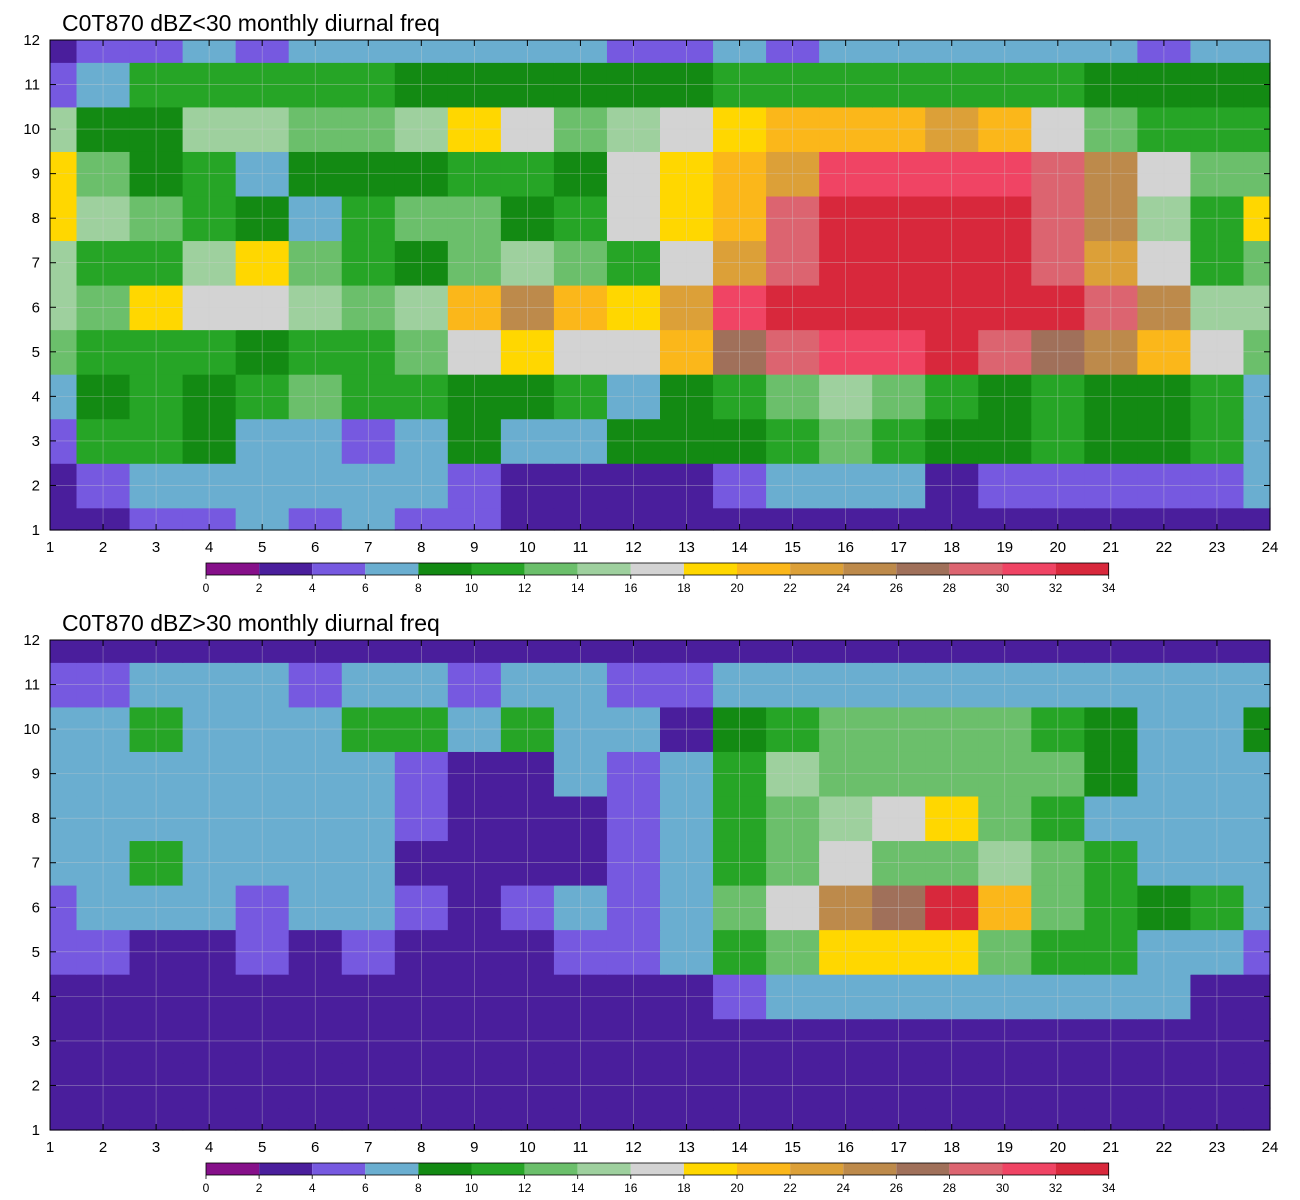 The image size is (1300, 1200). I want to click on x-tick-label: 19, so click(1004, 1147).